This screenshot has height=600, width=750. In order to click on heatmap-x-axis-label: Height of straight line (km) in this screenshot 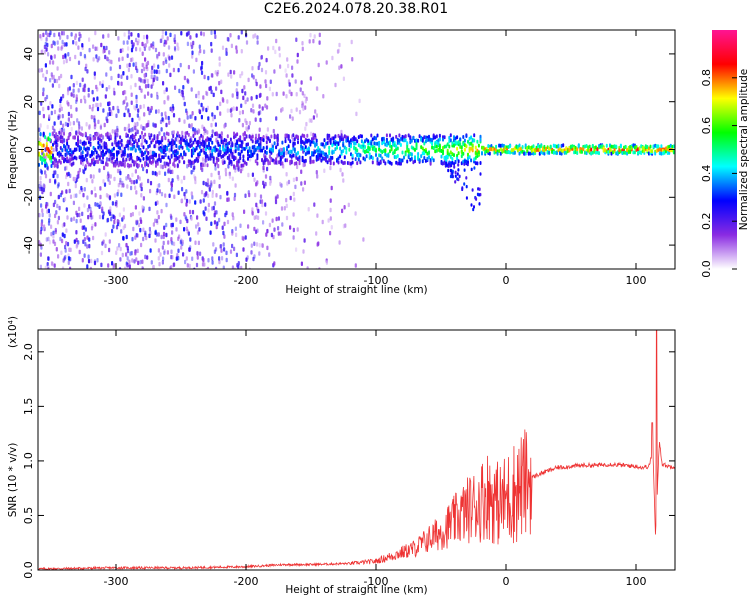, I will do `click(356, 290)`.